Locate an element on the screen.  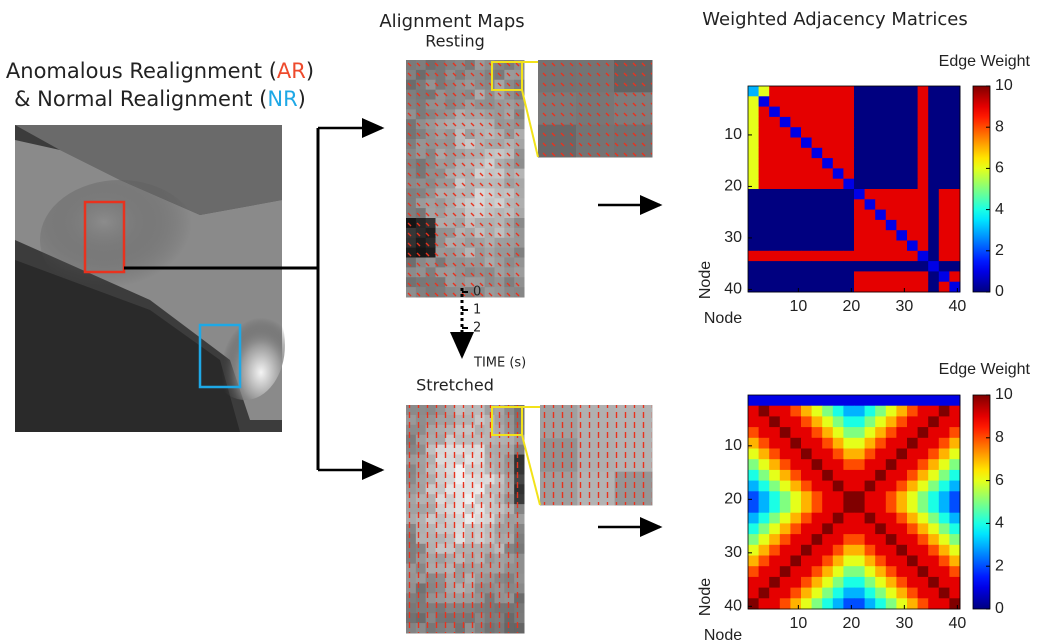
colorbar-tick-label: 2 is located at coordinates (999, 565).